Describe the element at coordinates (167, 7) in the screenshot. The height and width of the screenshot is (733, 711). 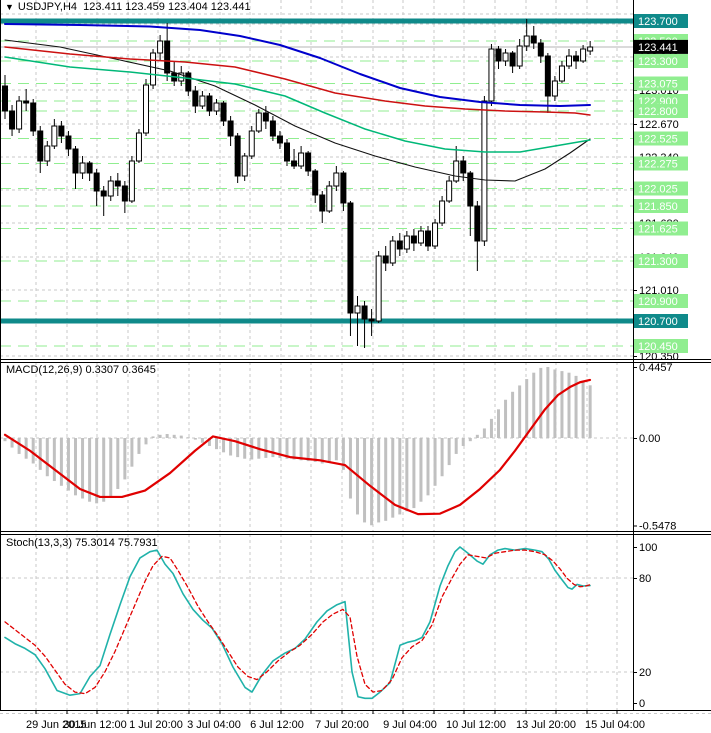
I see `ohlc-values: 123.411 123.459 123.404 123.441` at that location.